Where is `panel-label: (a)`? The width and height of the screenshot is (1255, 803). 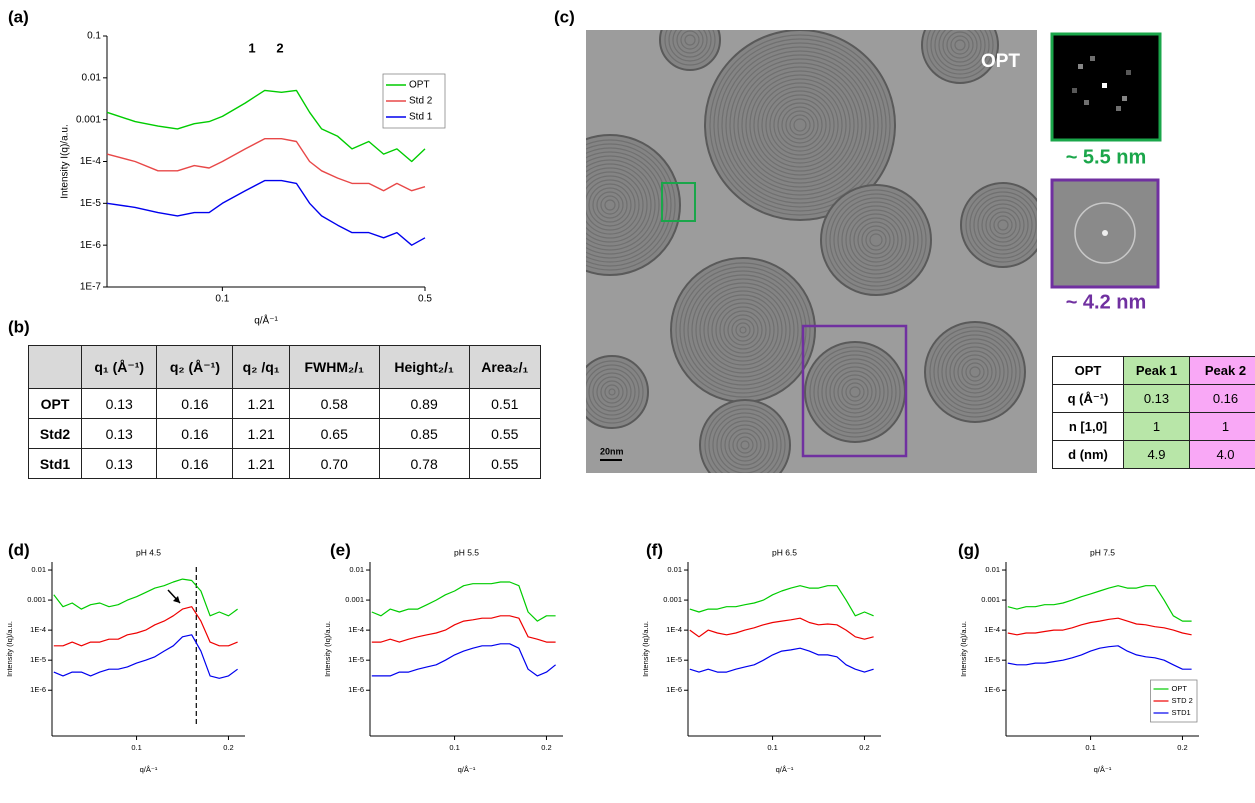 panel-label: (a) is located at coordinates (18, 16).